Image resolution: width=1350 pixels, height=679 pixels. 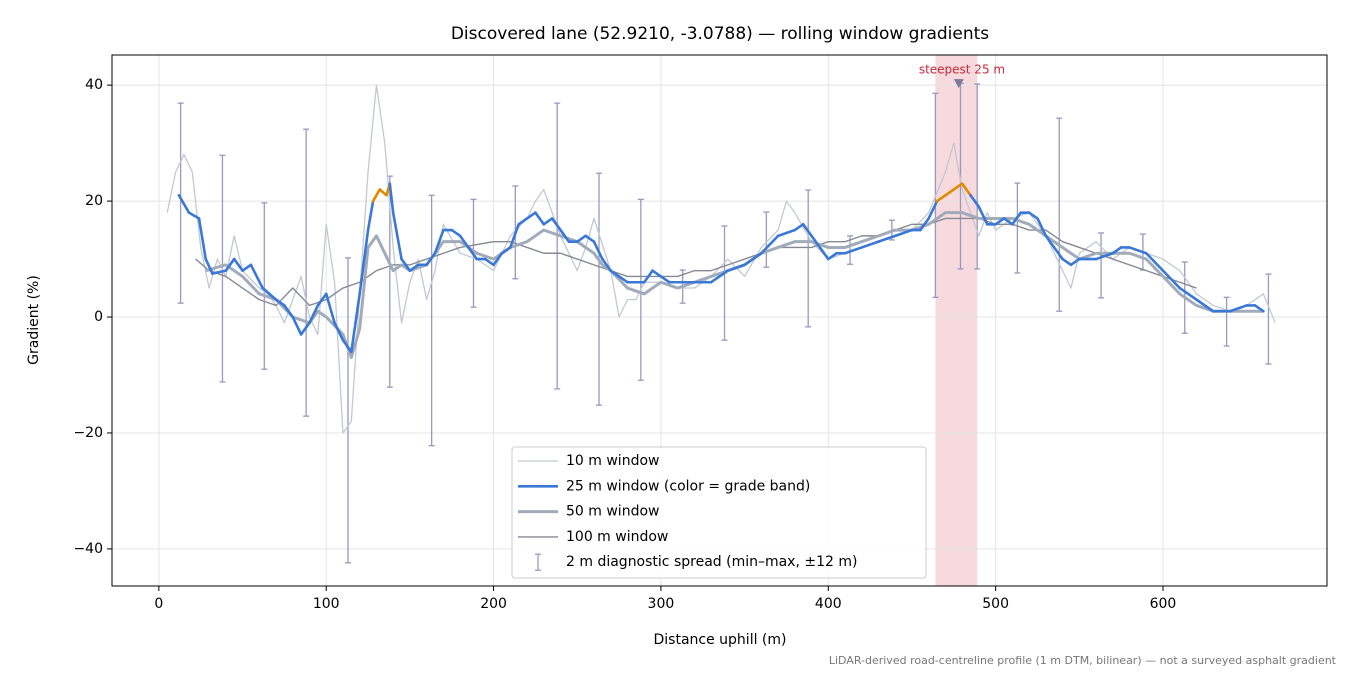 What do you see at coordinates (493, 604) in the screenshot?
I see `x-tick-label: 200` at bounding box center [493, 604].